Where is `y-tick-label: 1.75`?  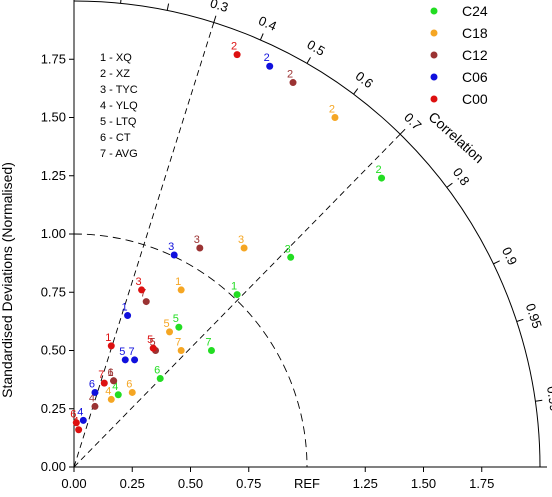 y-tick-label: 1.75 is located at coordinates (53, 58).